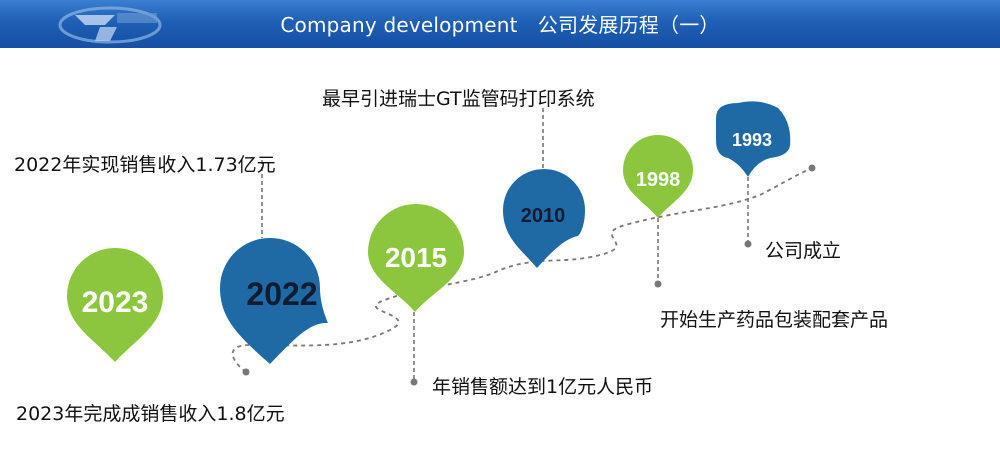  What do you see at coordinates (458, 99) in the screenshot?
I see `milestone-2010-text: 最早引进瑞士GT监管码打印系统` at bounding box center [458, 99].